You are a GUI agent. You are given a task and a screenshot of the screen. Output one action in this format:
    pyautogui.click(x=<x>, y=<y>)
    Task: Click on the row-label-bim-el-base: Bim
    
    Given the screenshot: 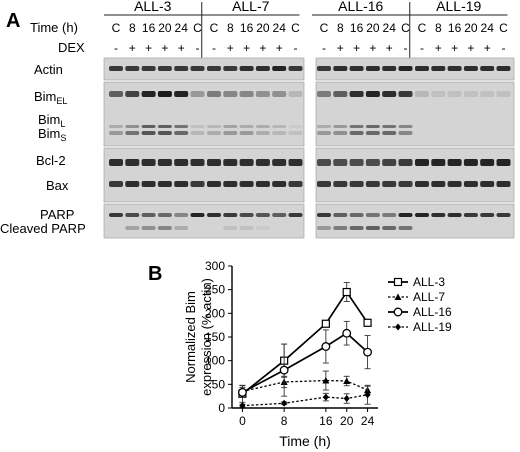 What is the action you would take?
    pyautogui.click(x=45, y=96)
    